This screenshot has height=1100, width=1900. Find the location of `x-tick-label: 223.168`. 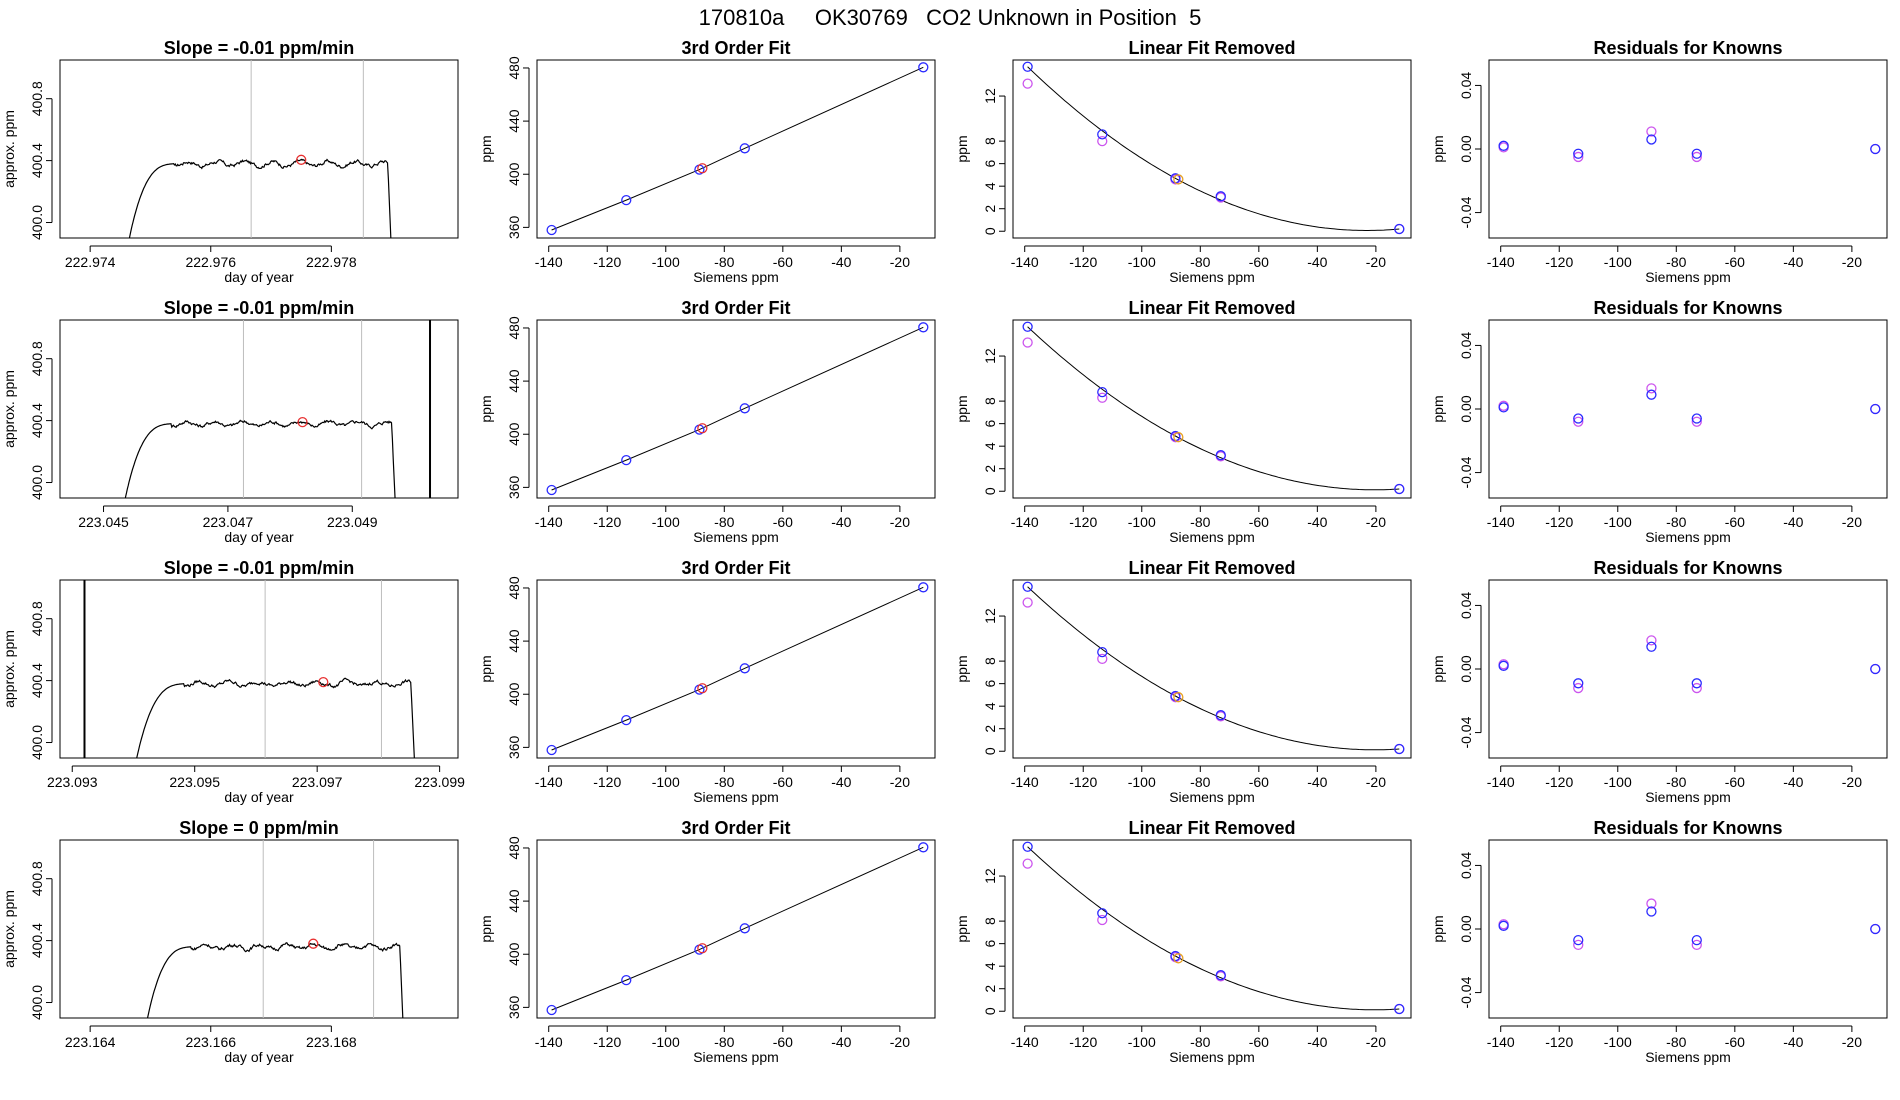

x-tick-label: 223.168 is located at coordinates (331, 1042).